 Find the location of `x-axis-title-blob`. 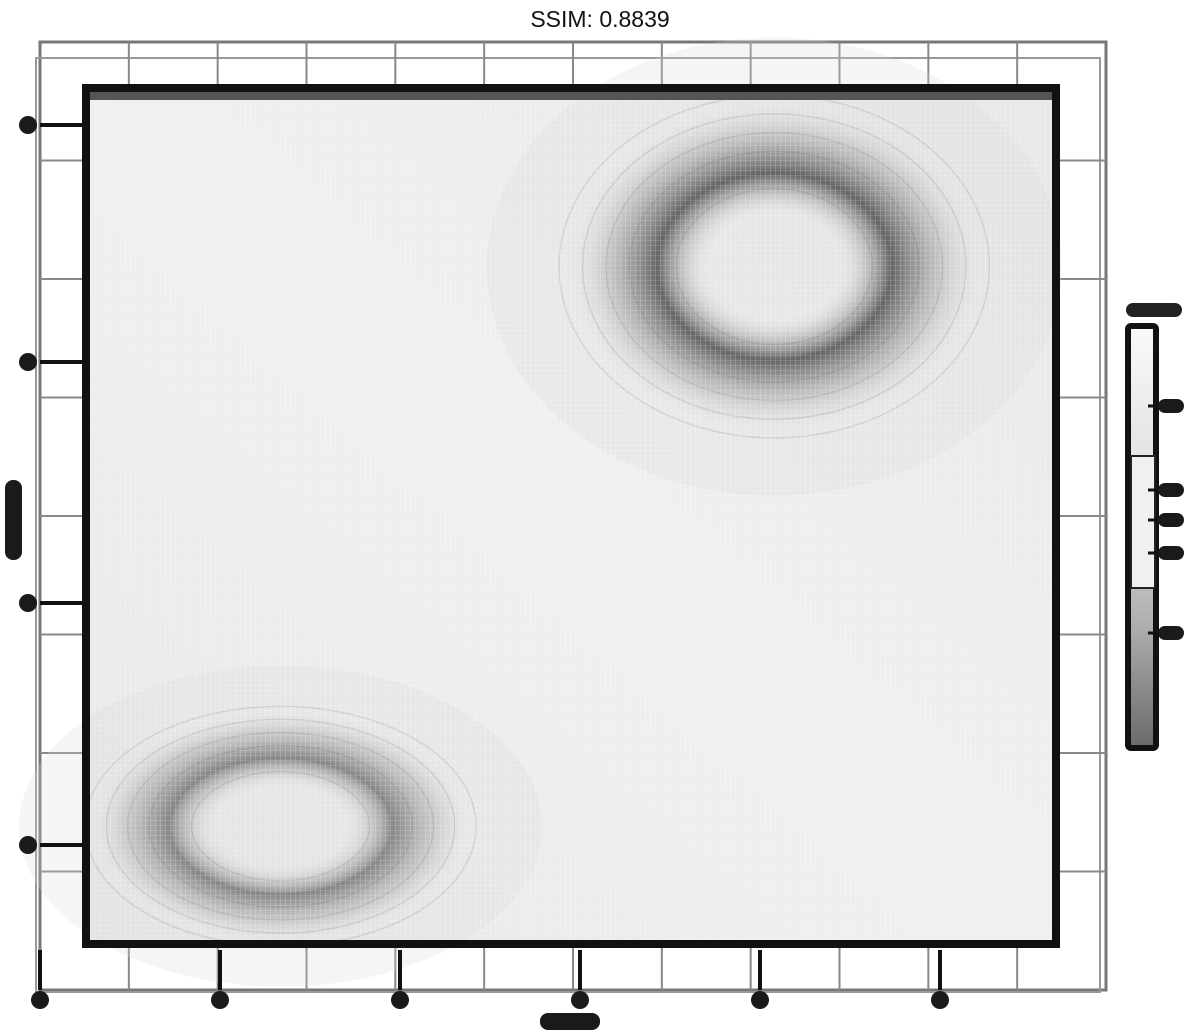

x-axis-title-blob is located at coordinates (570, 1021).